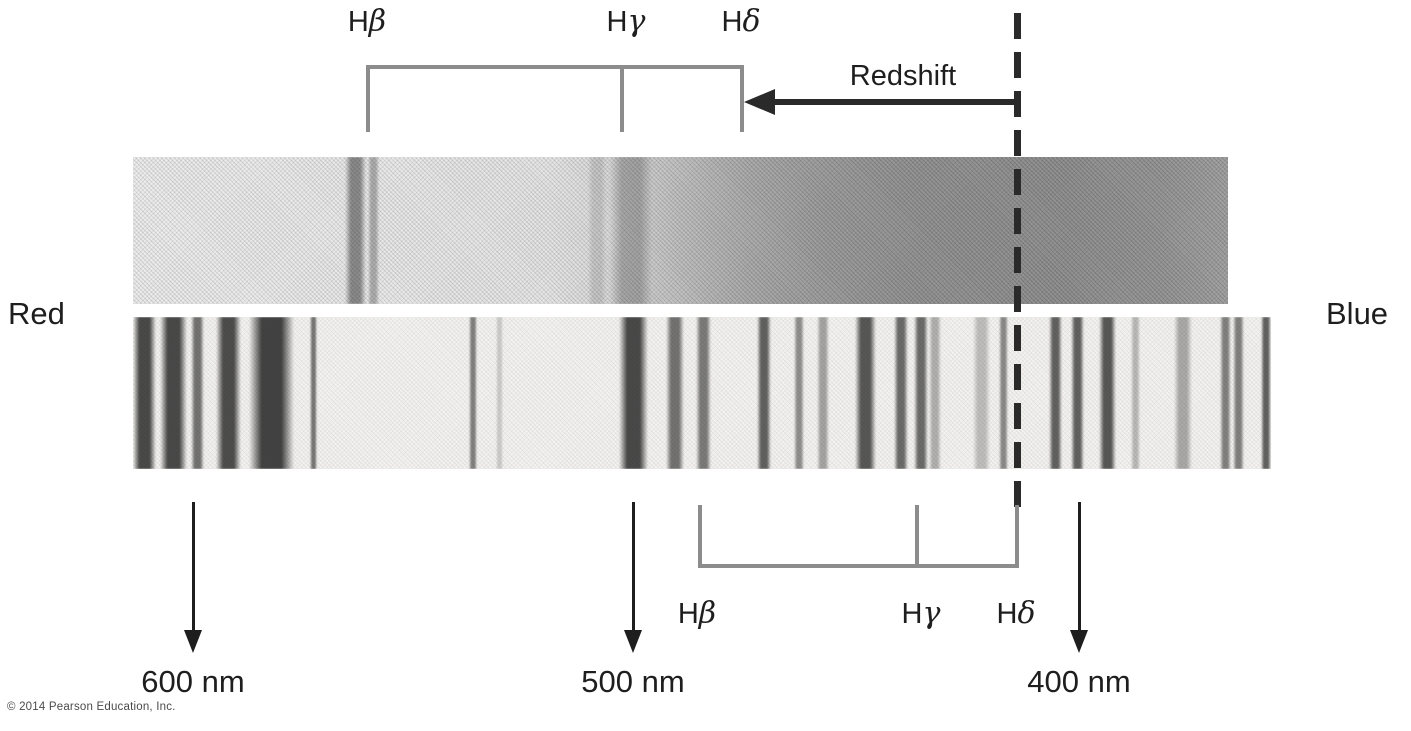 The height and width of the screenshot is (731, 1411). Describe the element at coordinates (759, 102) in the screenshot. I see `redshift-arrow-head-icon` at that location.